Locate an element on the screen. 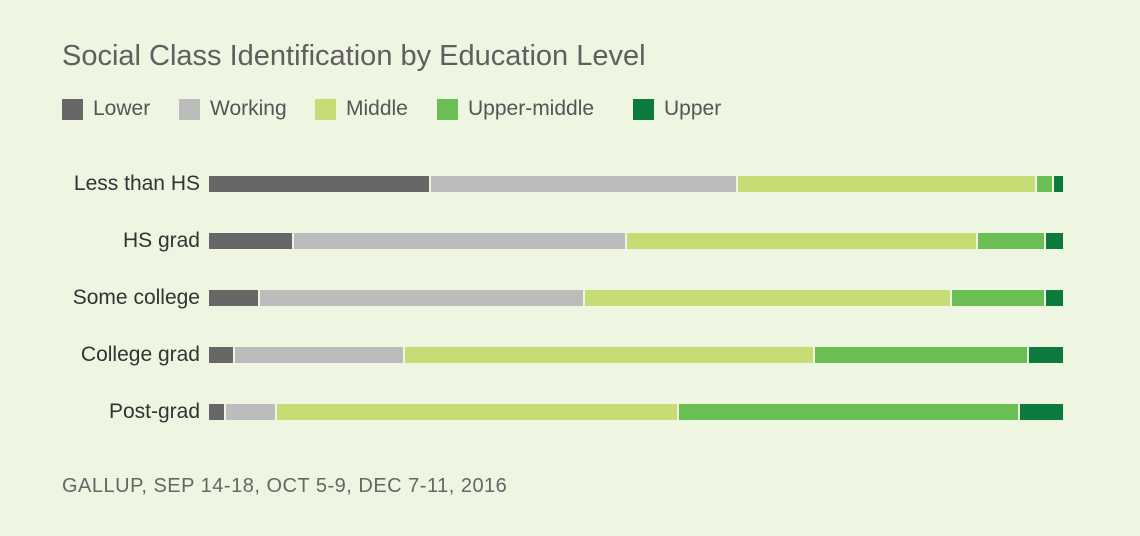  legend-item-upper-middle: Upper-middle is located at coordinates (515, 109).